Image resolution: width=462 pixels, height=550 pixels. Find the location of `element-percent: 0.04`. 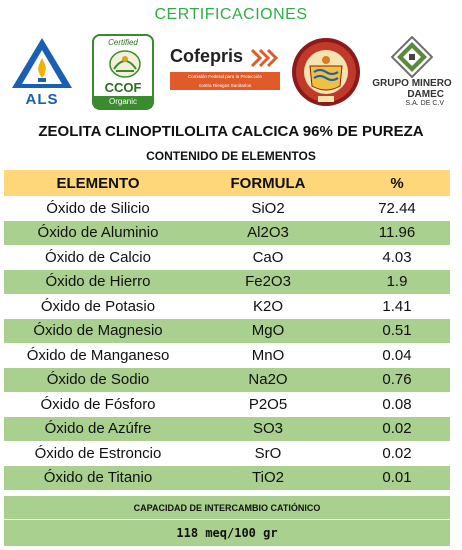

element-percent: 0.04 is located at coordinates (397, 355).